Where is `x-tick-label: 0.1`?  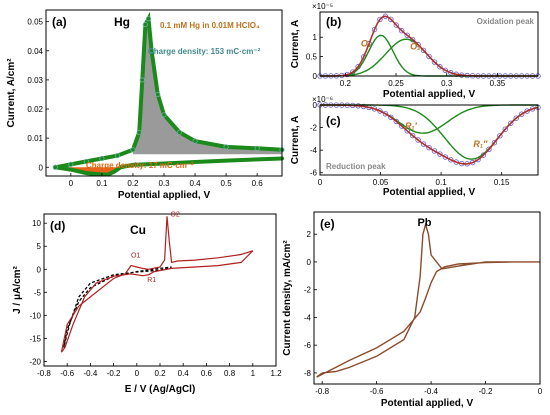
x-tick-label: 0.1 is located at coordinates (102, 183).